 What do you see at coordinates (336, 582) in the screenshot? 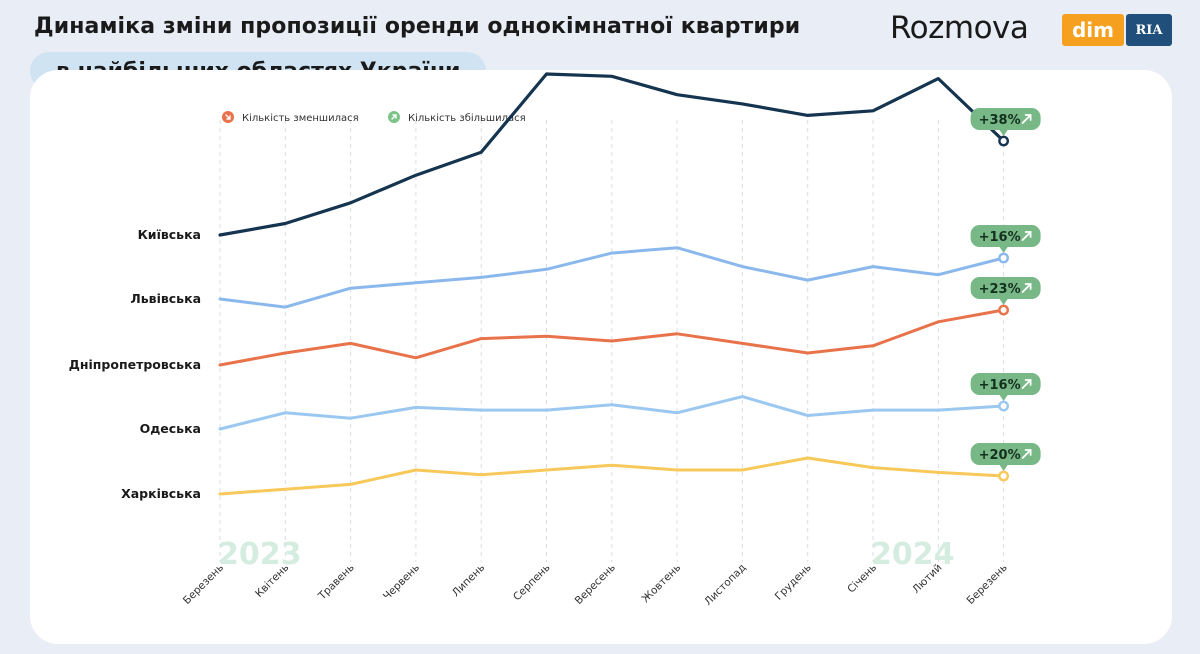
I see `x-tick-label: Травень` at bounding box center [336, 582].